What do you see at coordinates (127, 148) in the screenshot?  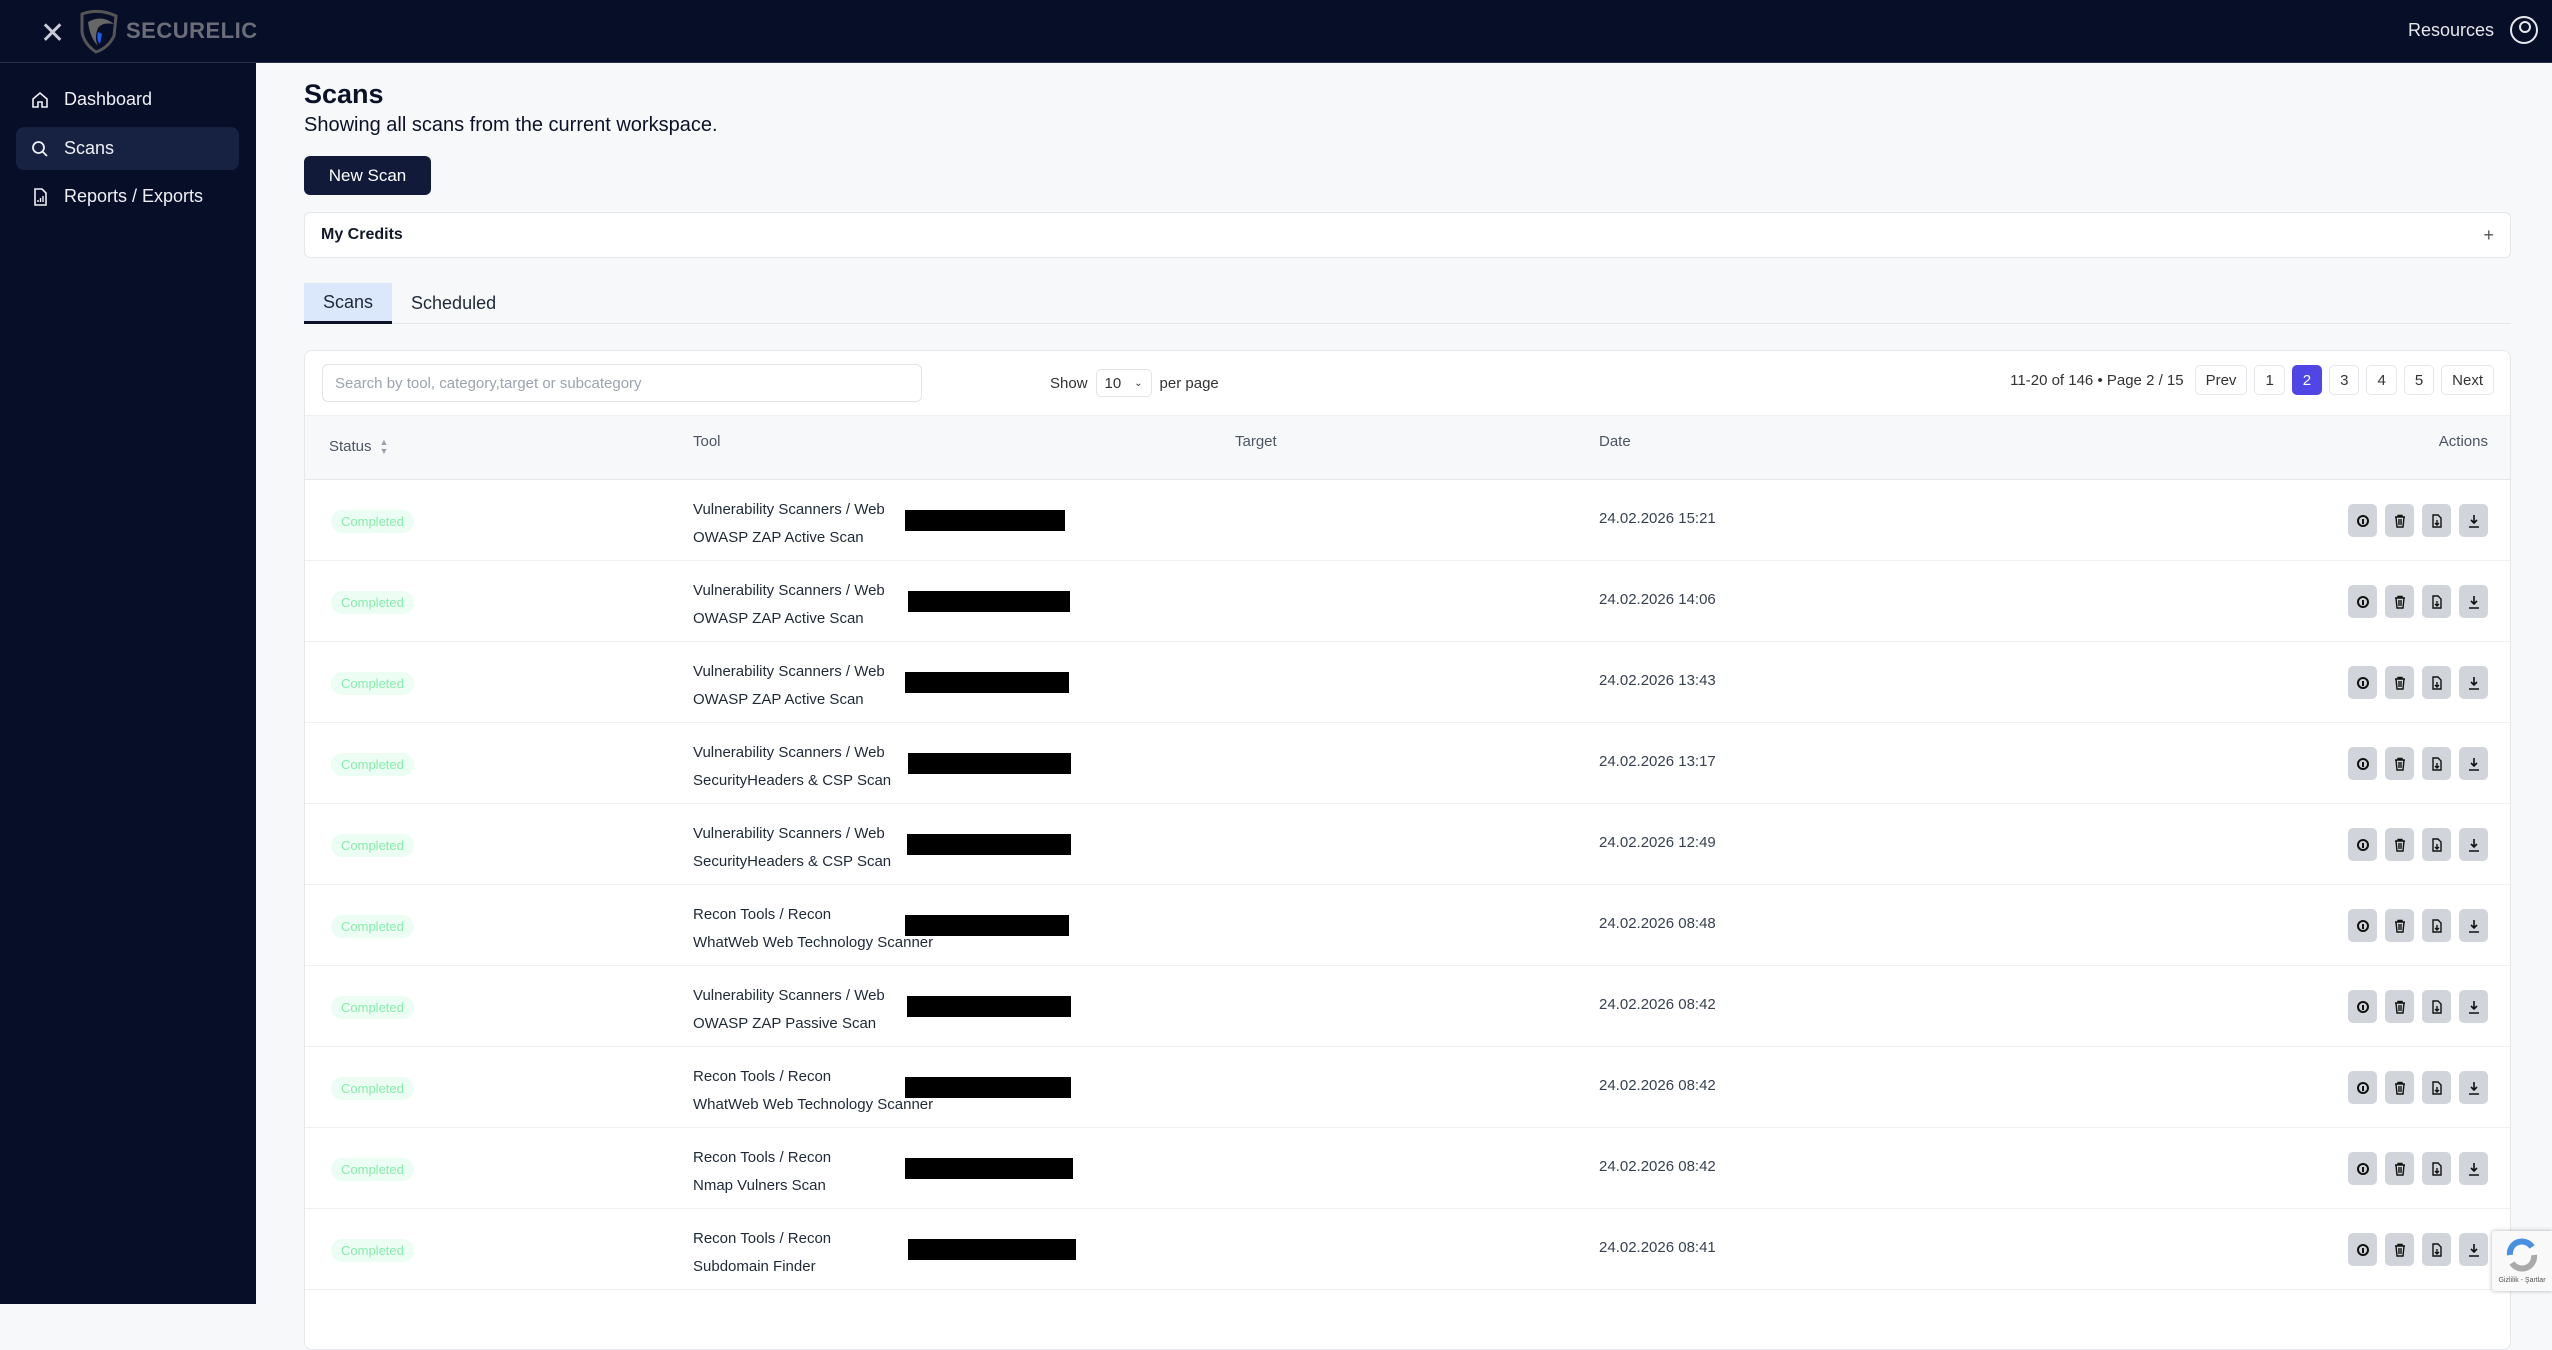 I see `sidebar-item-scans: Scans` at bounding box center [127, 148].